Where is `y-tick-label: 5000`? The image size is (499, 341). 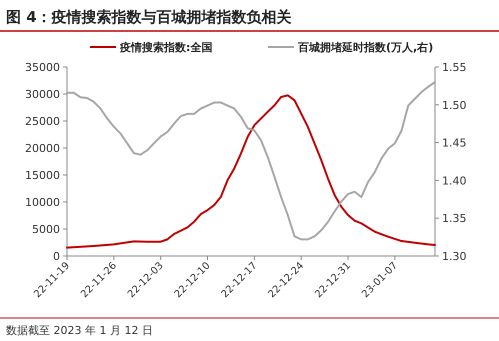
y-tick-label: 5000 is located at coordinates (46, 229).